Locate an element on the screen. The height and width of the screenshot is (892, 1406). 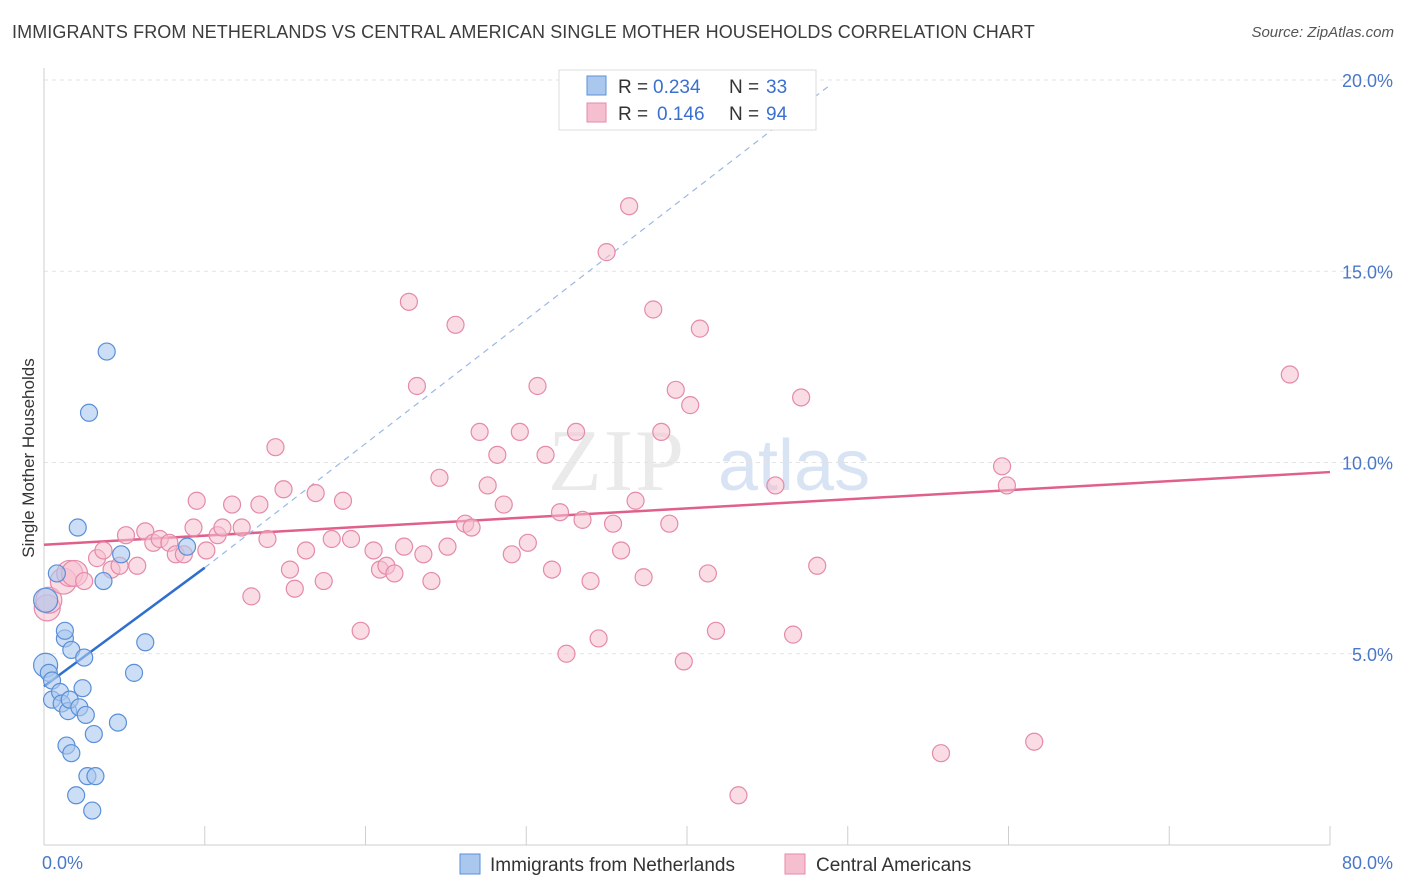
stats-legend-swatch-blue is located at coordinates (596, 85).